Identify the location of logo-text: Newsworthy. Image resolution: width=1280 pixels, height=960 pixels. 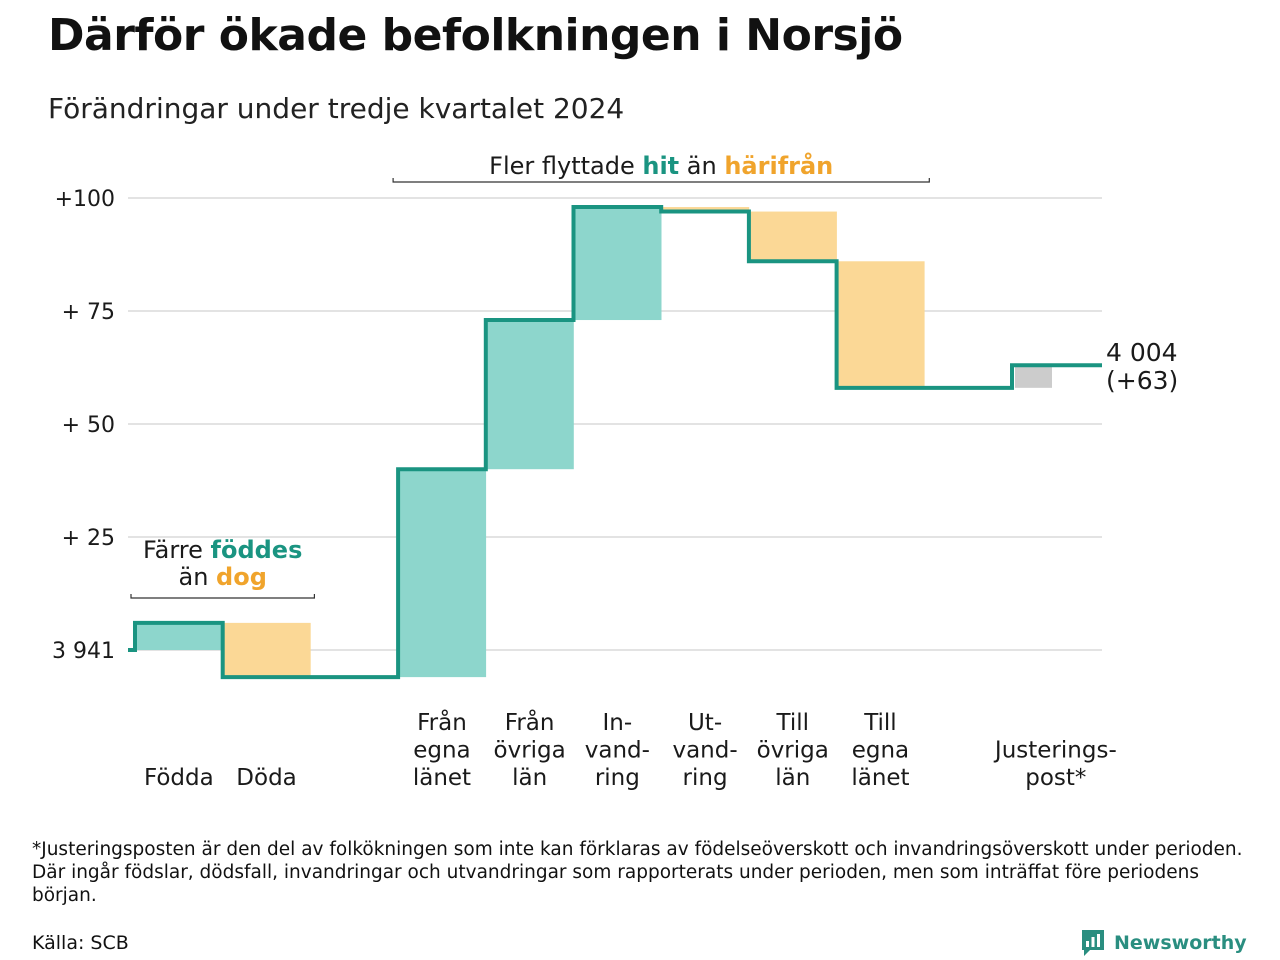
(1180, 943).